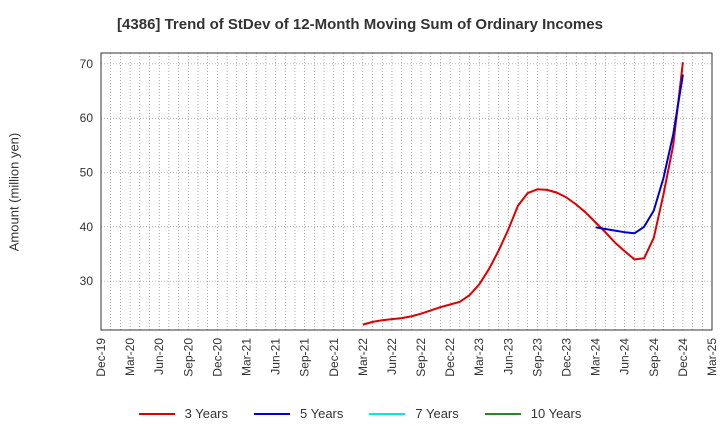 The width and height of the screenshot is (720, 440). I want to click on x-tick-label: Mar-25, so click(712, 357).